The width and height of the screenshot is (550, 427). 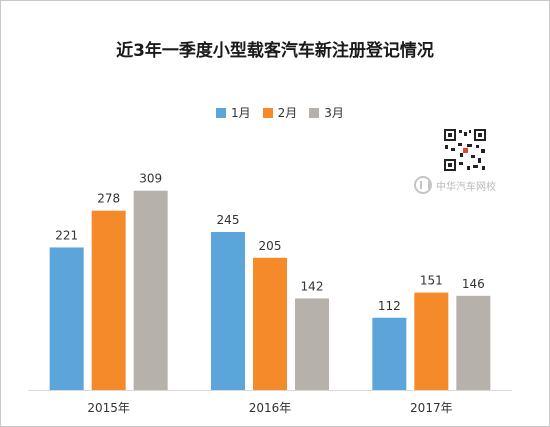 I want to click on data-label-1-2: 278, so click(x=108, y=199).